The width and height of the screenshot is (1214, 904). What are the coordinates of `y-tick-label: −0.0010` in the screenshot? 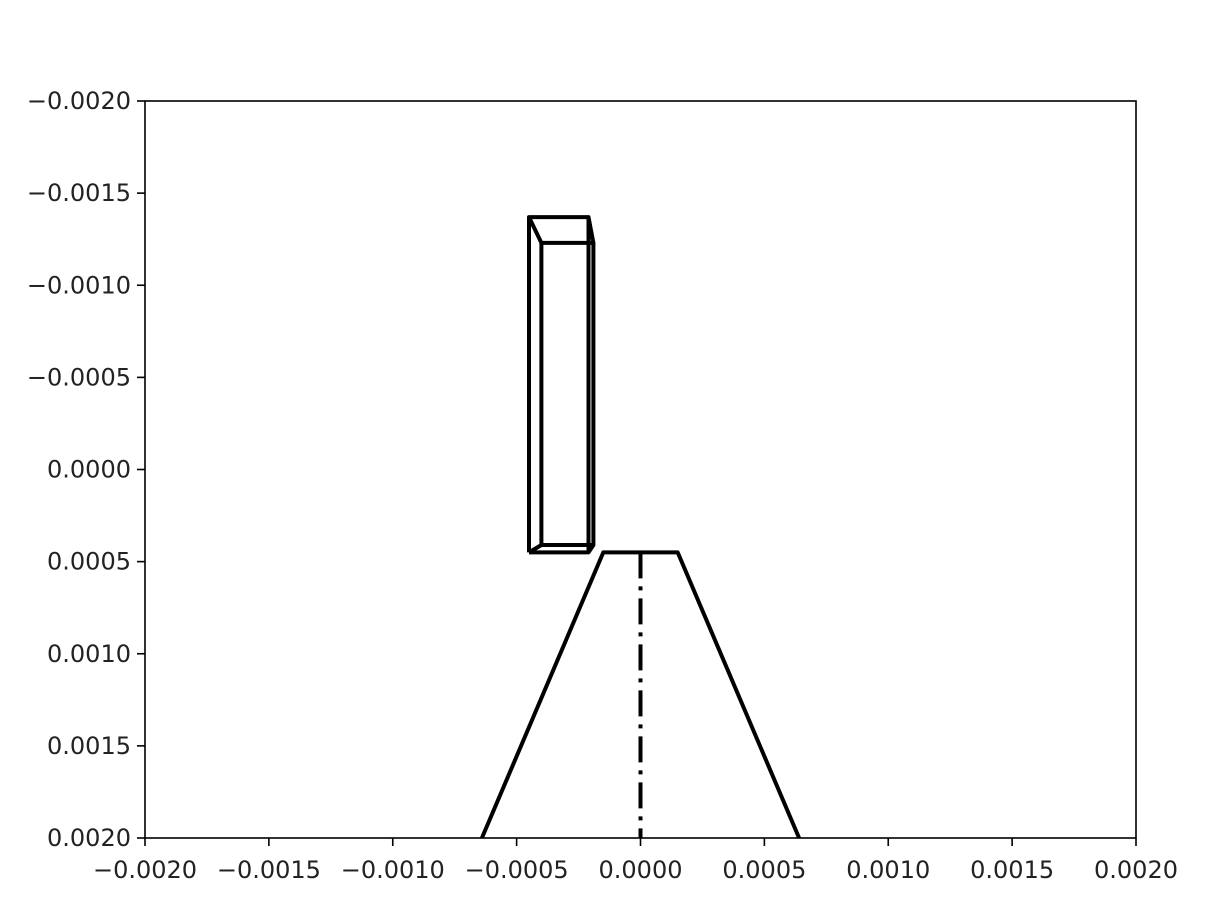 It's located at (79, 285).